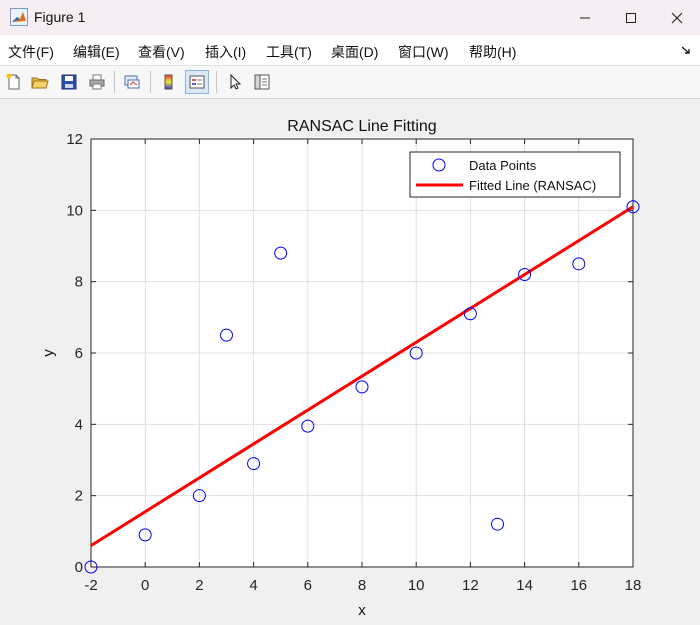  What do you see at coordinates (60, 17) in the screenshot?
I see `window-title: Figure 1` at bounding box center [60, 17].